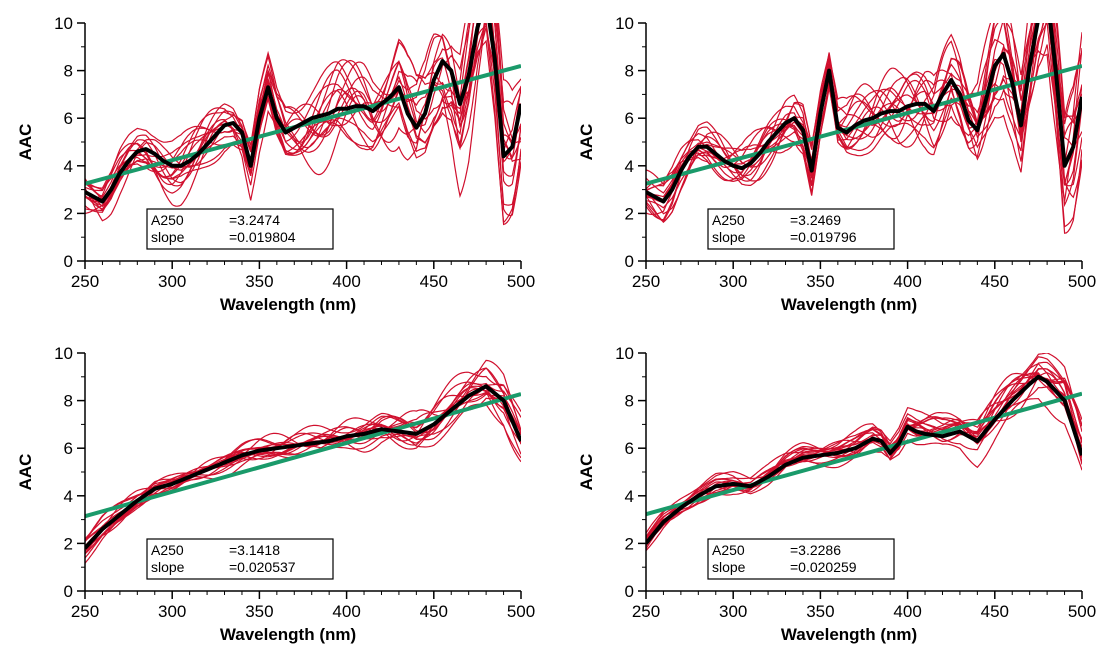 The image size is (1101, 661). Describe the element at coordinates (262, 567) in the screenshot. I see `stat-value: =0.020537` at that location.